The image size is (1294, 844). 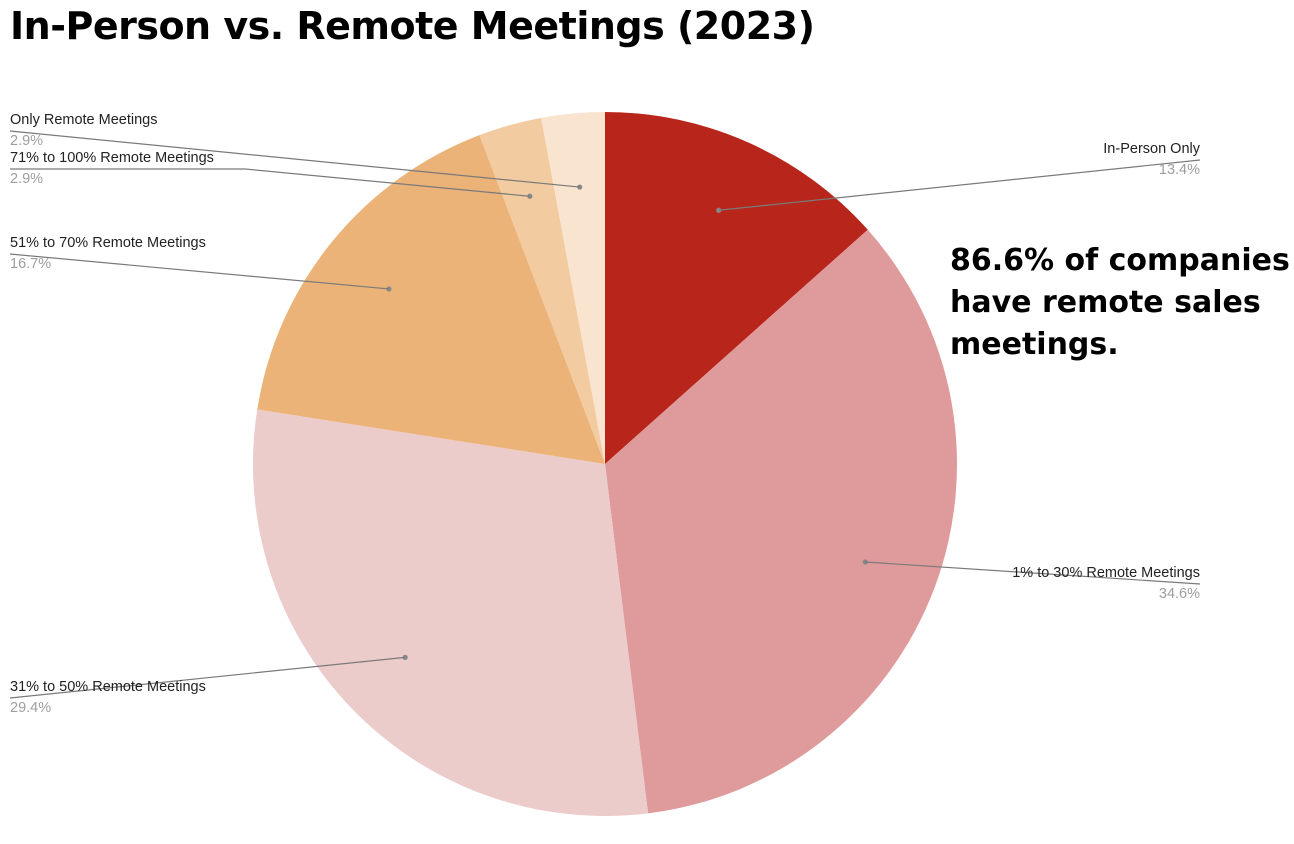 I want to click on slice-value-only-remote-meetings: 2.9%, so click(x=26, y=141).